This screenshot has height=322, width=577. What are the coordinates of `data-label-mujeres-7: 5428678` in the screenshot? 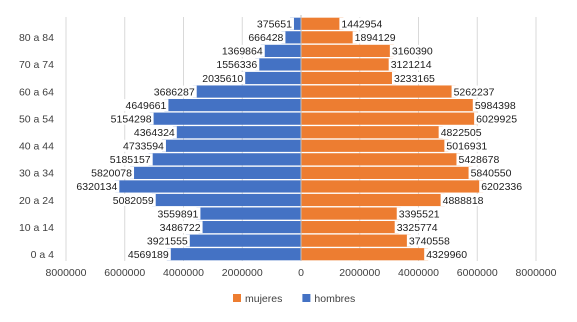 It's located at (478, 160).